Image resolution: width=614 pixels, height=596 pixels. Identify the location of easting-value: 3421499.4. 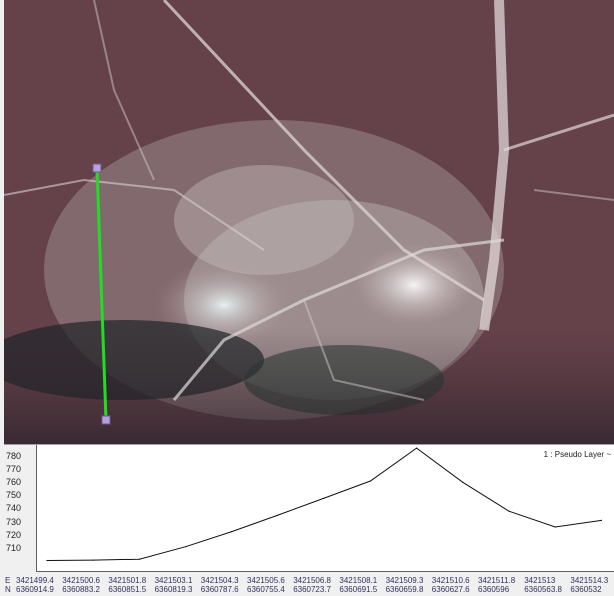
(35, 580).